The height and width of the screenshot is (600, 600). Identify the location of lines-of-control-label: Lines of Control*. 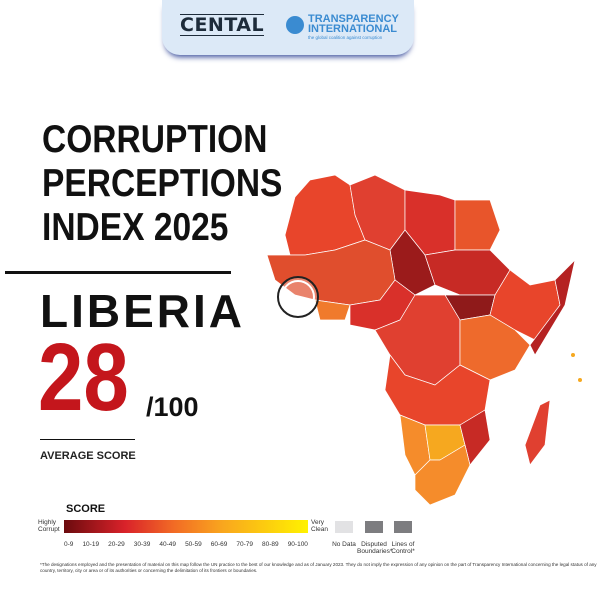
(403, 548).